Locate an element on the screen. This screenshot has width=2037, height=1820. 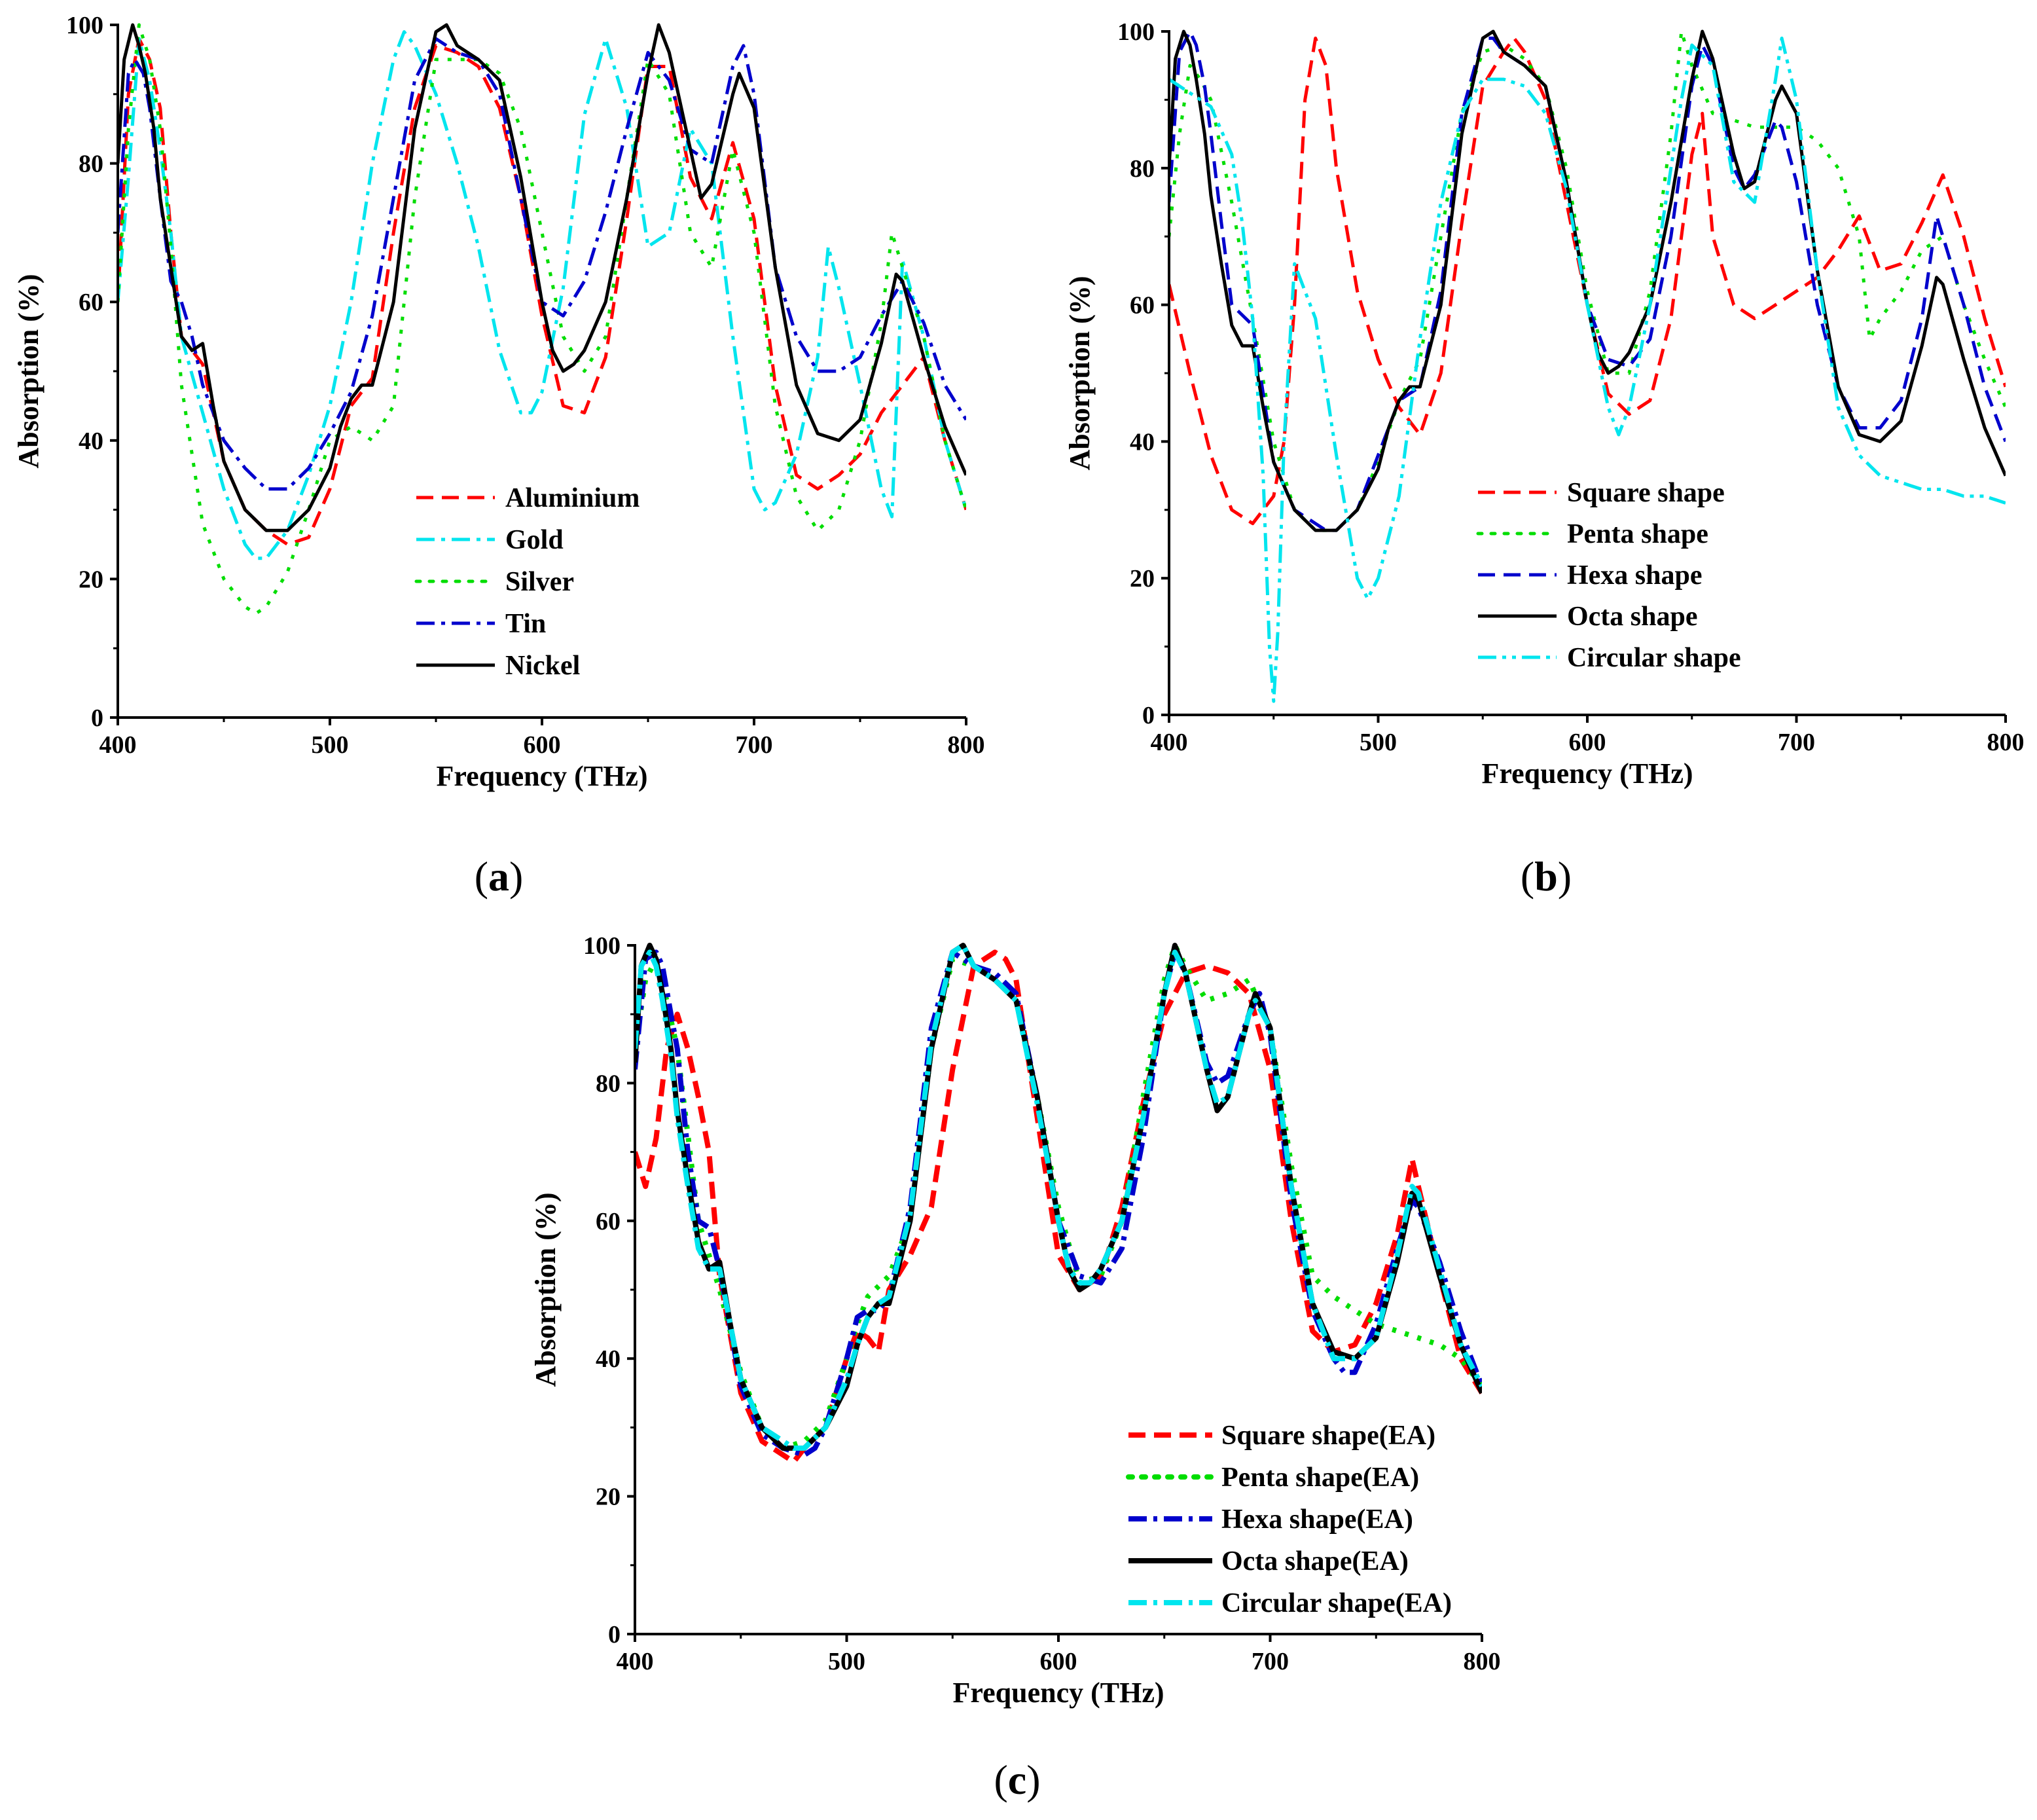
series-line-tin is located at coordinates (542, 264).